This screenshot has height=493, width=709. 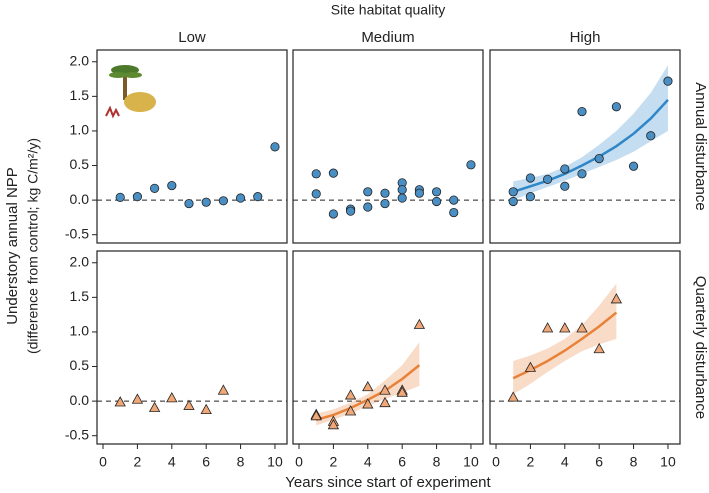 What do you see at coordinates (388, 10) in the screenshot?
I see `figure-title: Site habitat quality` at bounding box center [388, 10].